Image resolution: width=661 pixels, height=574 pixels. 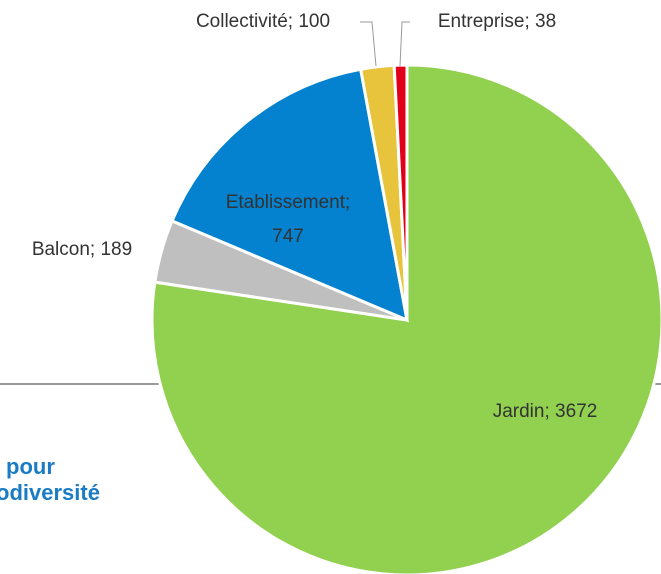 What do you see at coordinates (400, 192) in the screenshot?
I see `pie-slice` at bounding box center [400, 192].